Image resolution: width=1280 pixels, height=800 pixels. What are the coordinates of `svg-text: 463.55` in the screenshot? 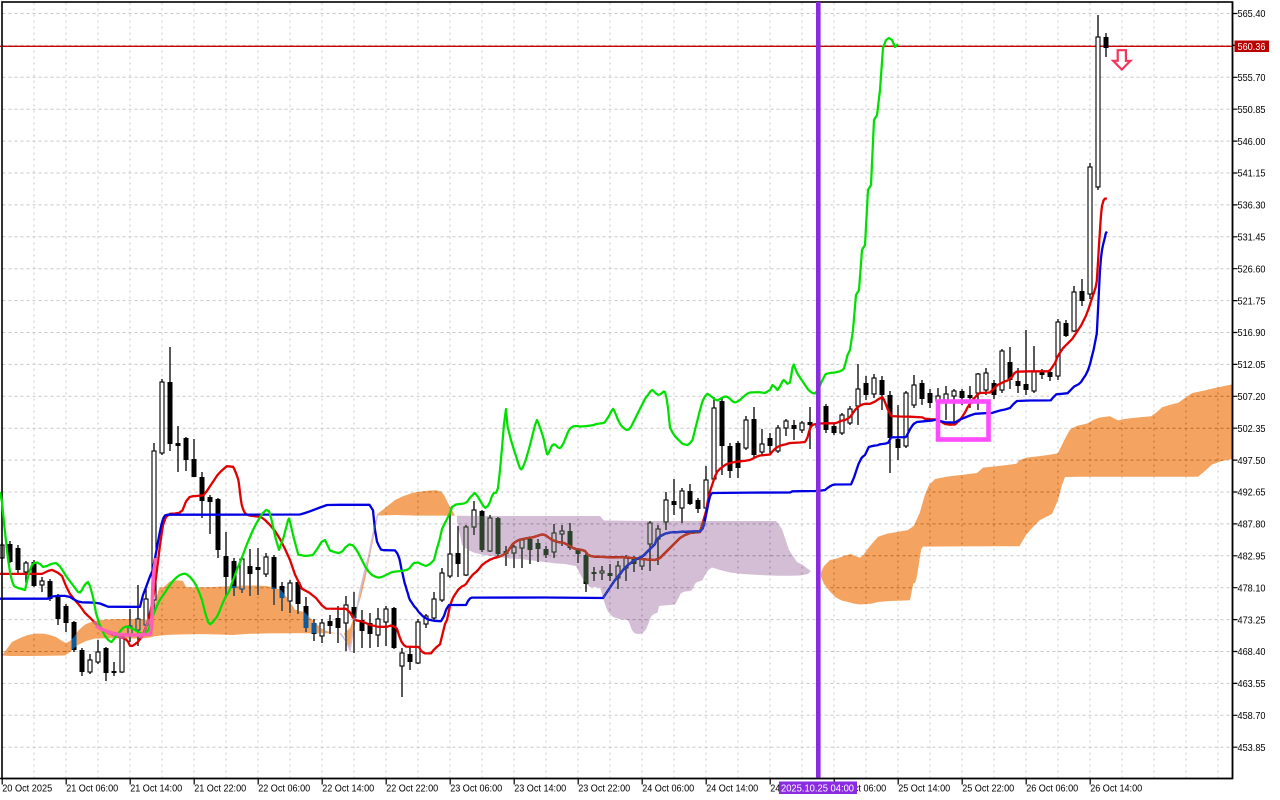 It's located at (1252, 684).